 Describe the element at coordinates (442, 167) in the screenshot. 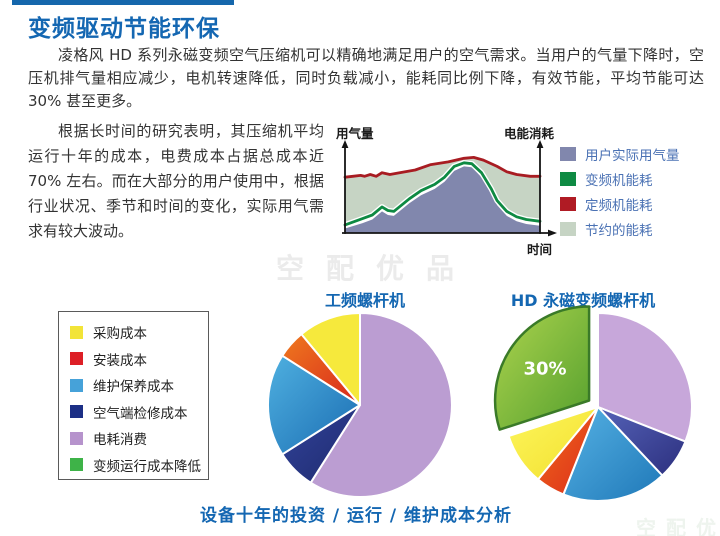

I see `fixed-speed-energy-line` at that location.